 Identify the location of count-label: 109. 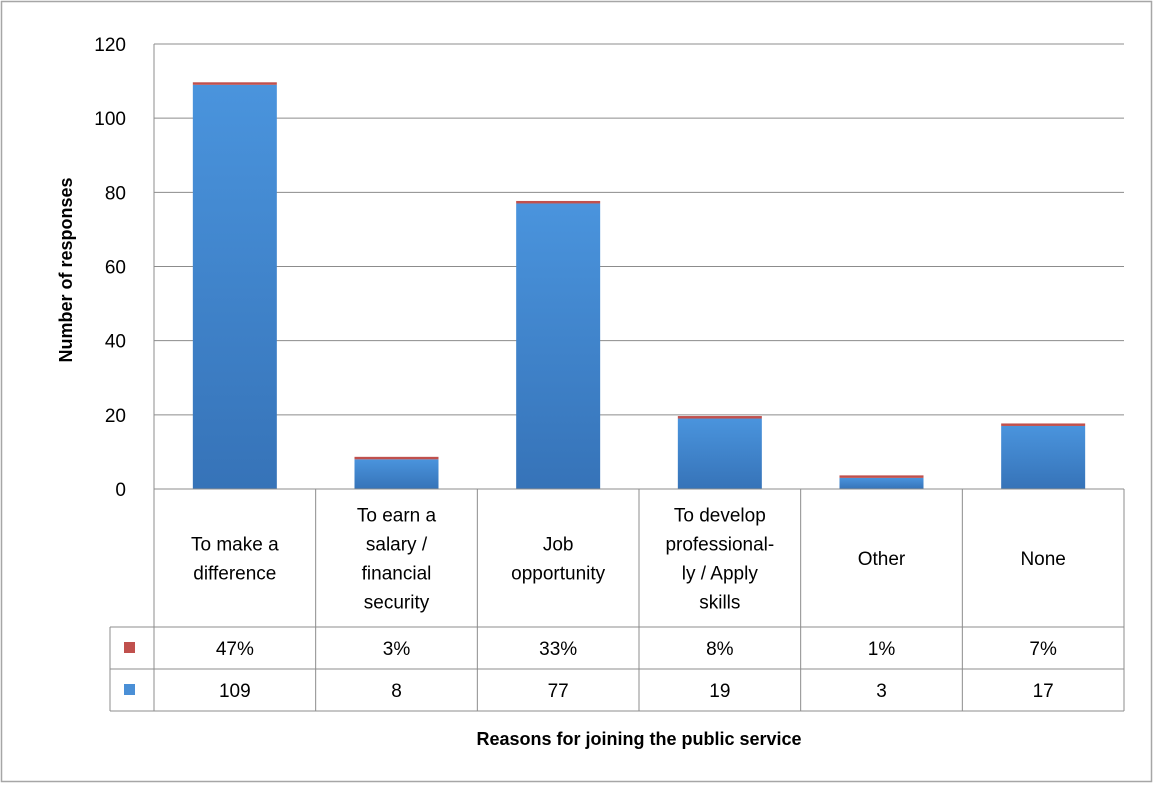
(235, 691).